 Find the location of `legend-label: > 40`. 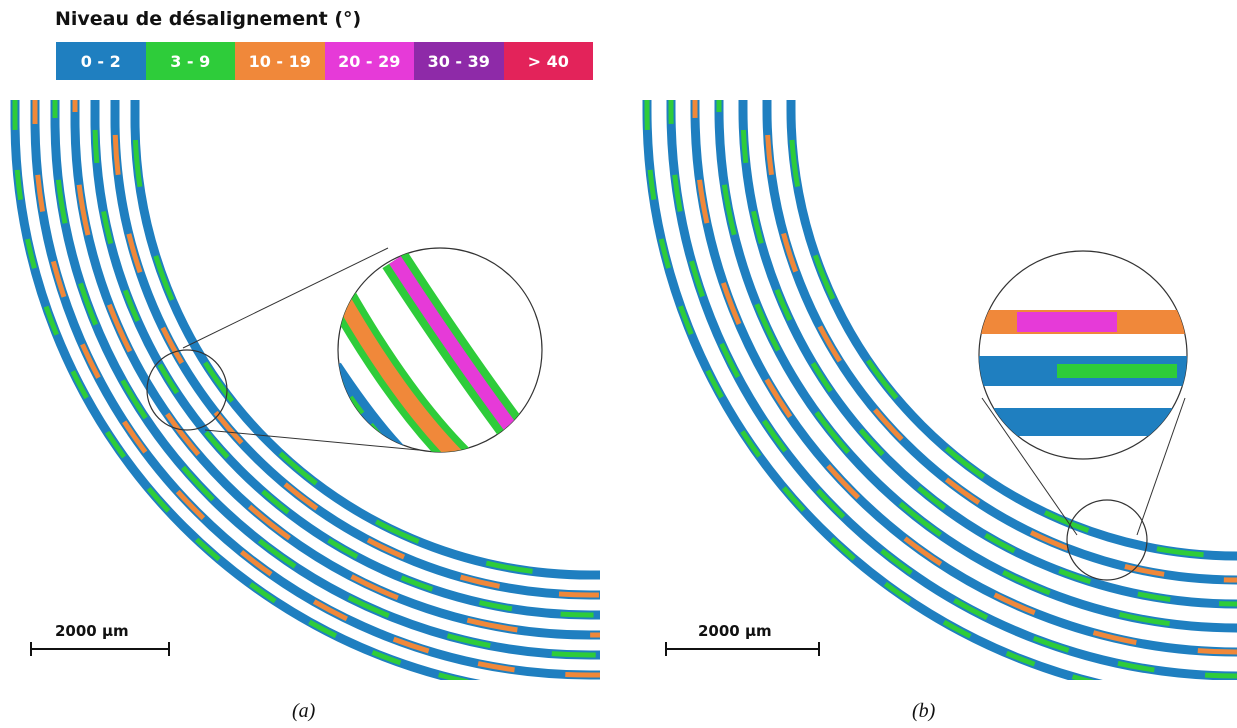

legend-label: > 40 is located at coordinates (548, 61).